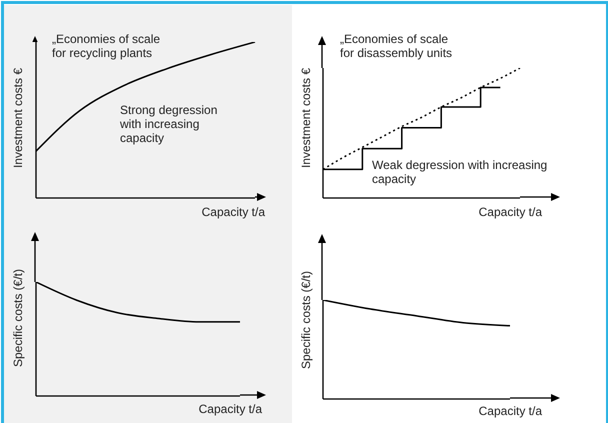 The height and width of the screenshot is (423, 608). Describe the element at coordinates (460, 172) in the screenshot. I see `annotation: Weak degression with increasing capacity` at that location.